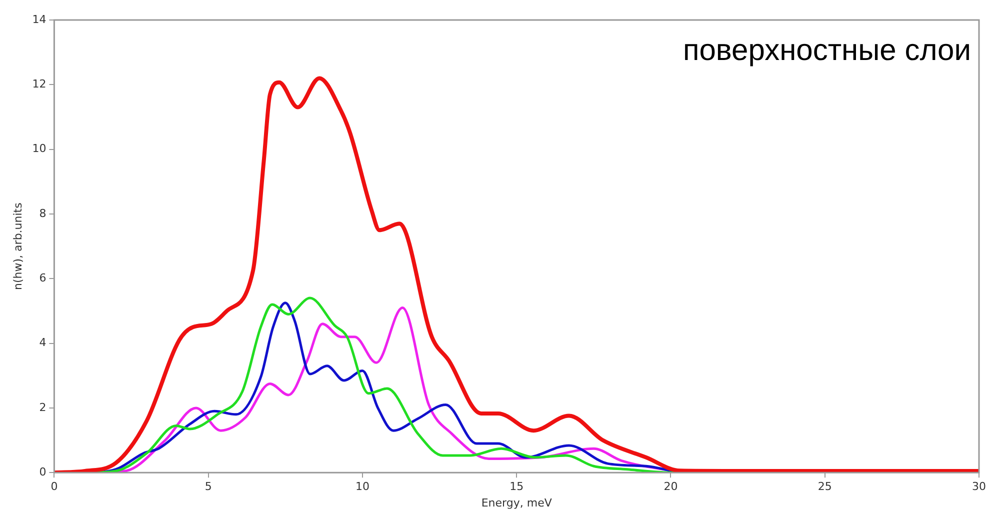  What do you see at coordinates (671, 487) in the screenshot?
I see `x-tick-label: 20` at bounding box center [671, 487].